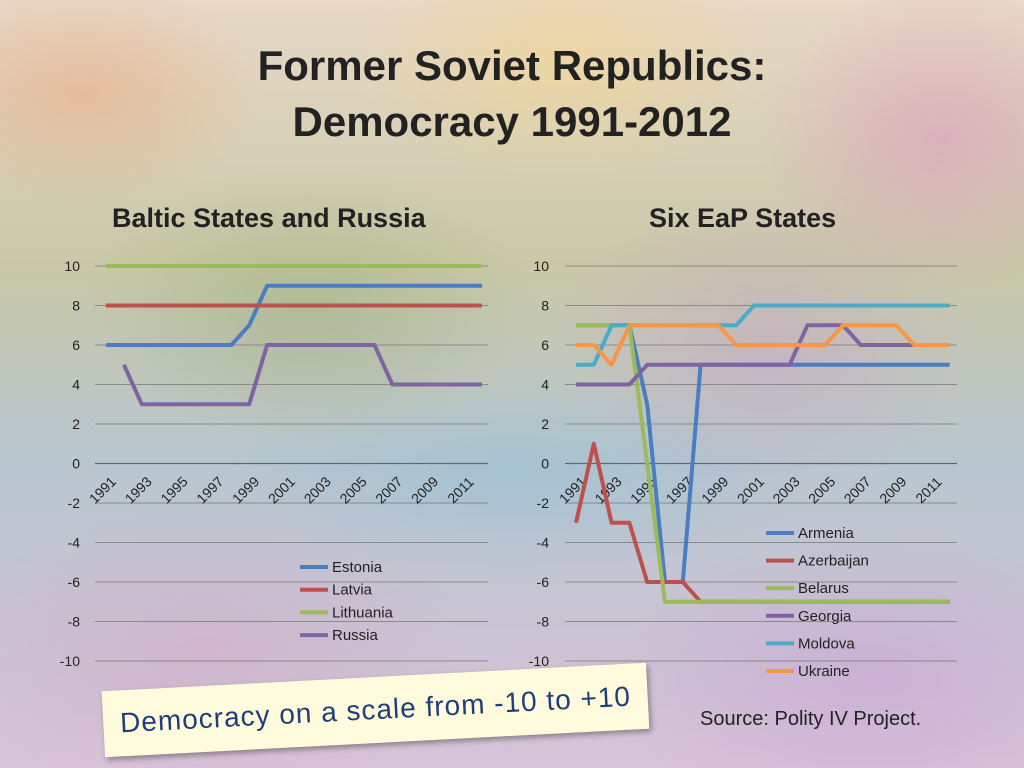 The image size is (1024, 768). I want to click on legend-label: Estonia, so click(357, 567).